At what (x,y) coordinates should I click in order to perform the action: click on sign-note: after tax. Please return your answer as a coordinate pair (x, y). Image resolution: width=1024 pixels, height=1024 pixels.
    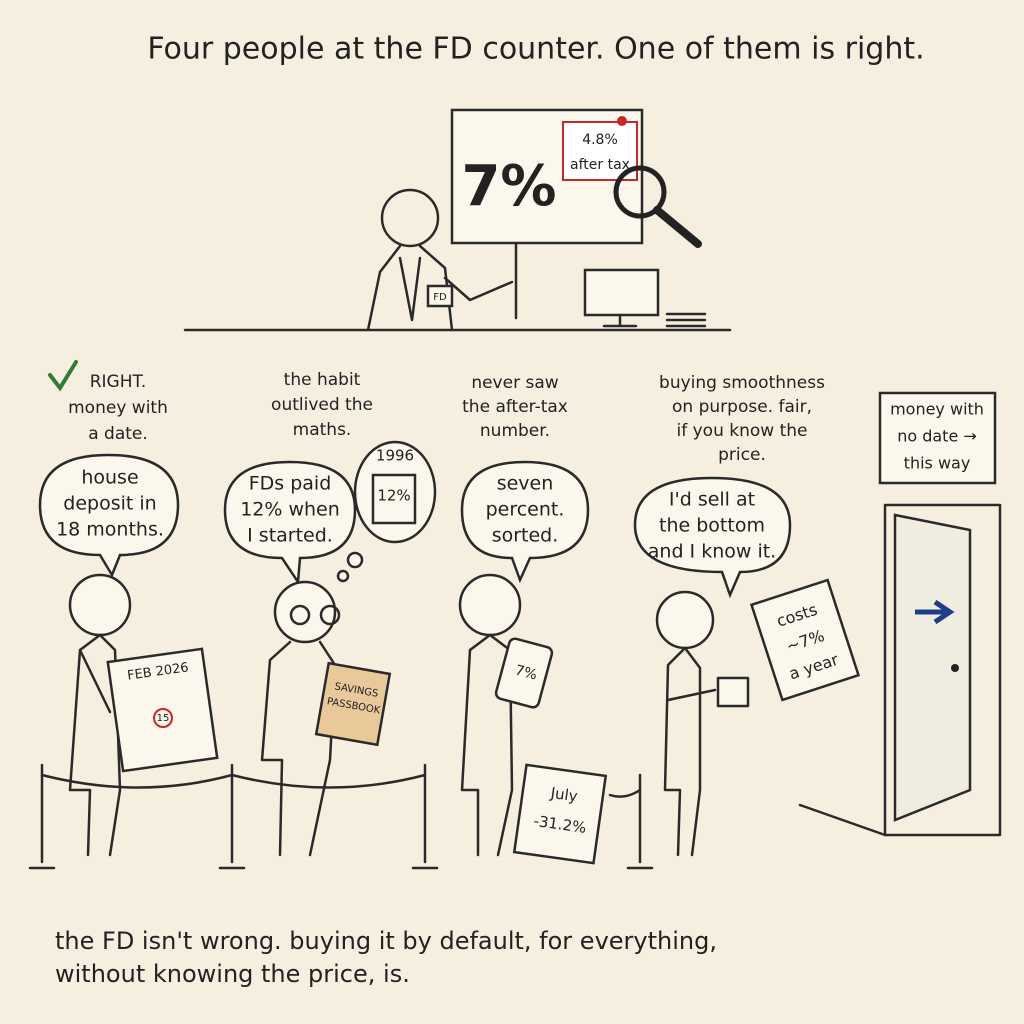
    Looking at the image, I should click on (600, 165).